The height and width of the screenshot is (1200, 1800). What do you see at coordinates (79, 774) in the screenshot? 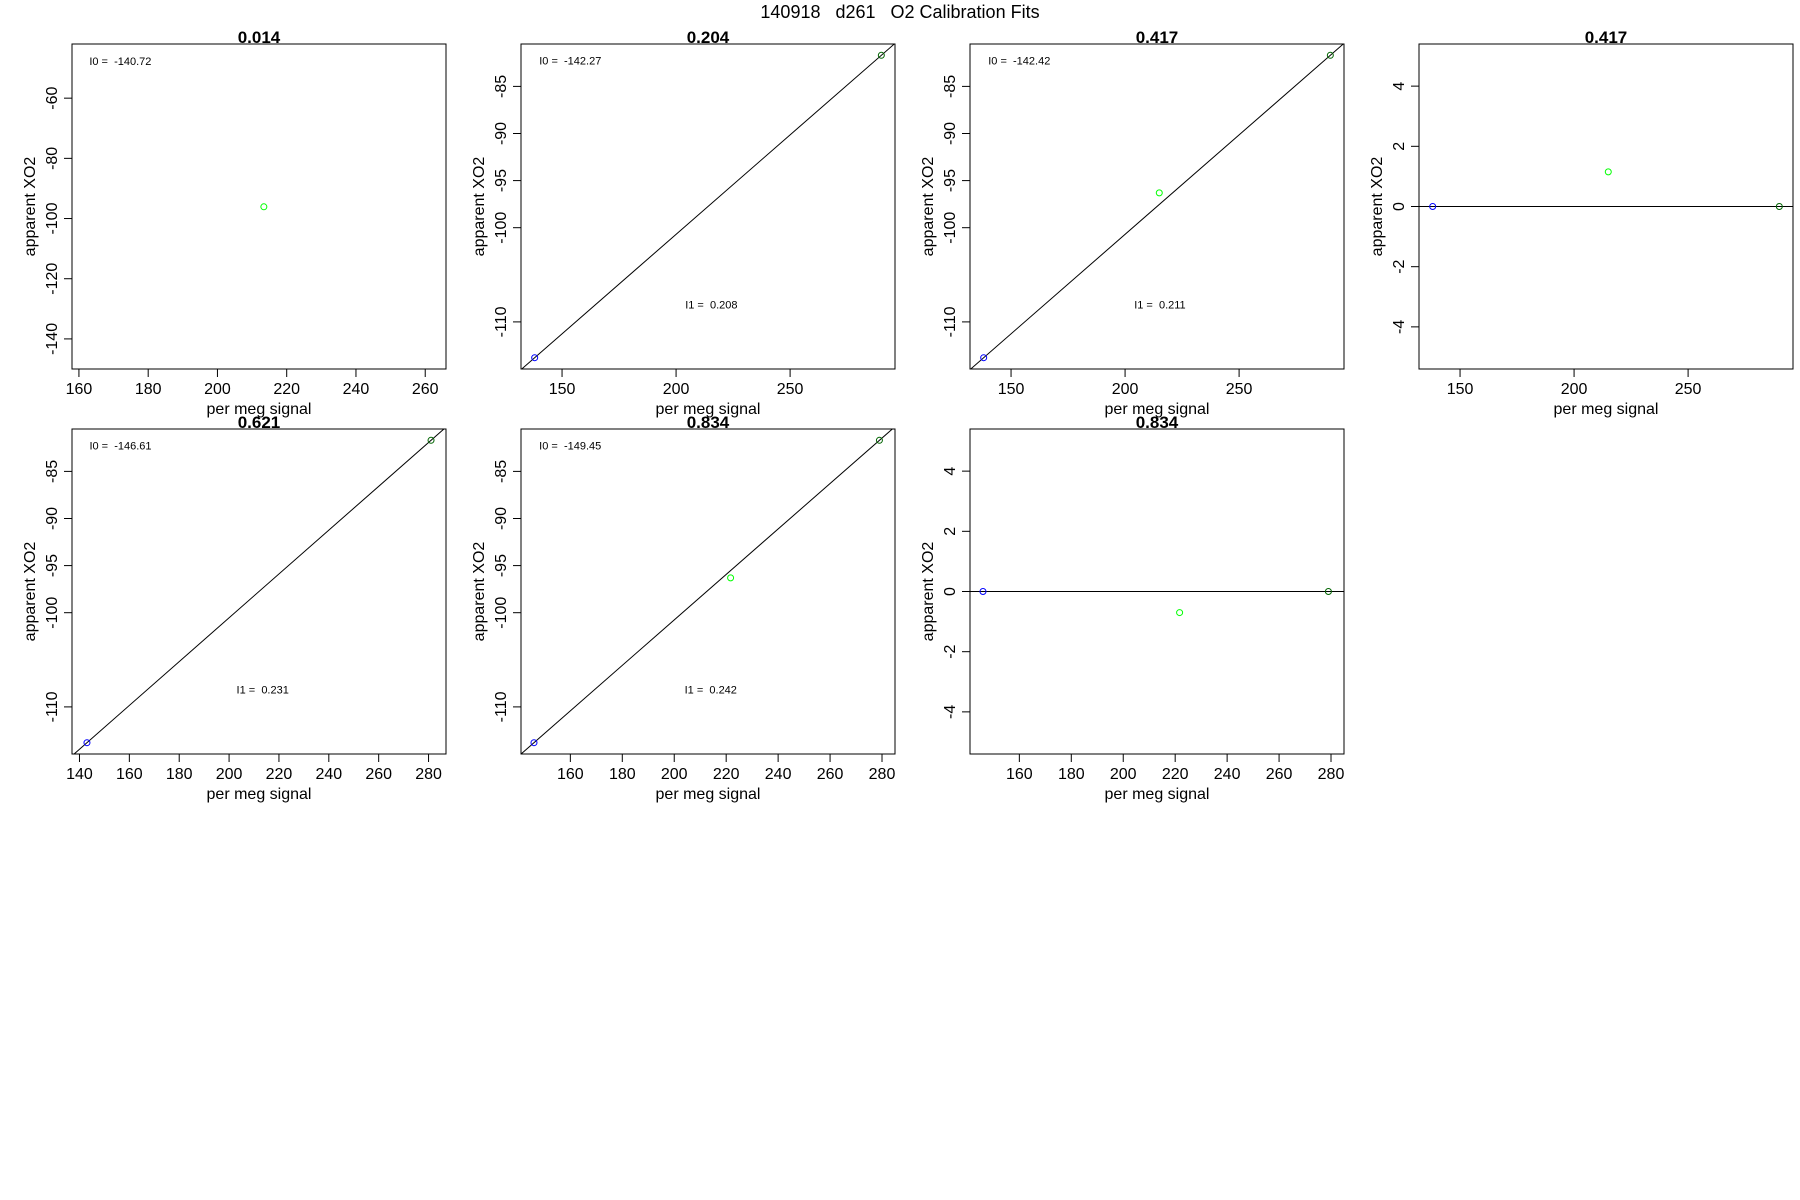
I see `x-tick-label: 140` at bounding box center [79, 774].